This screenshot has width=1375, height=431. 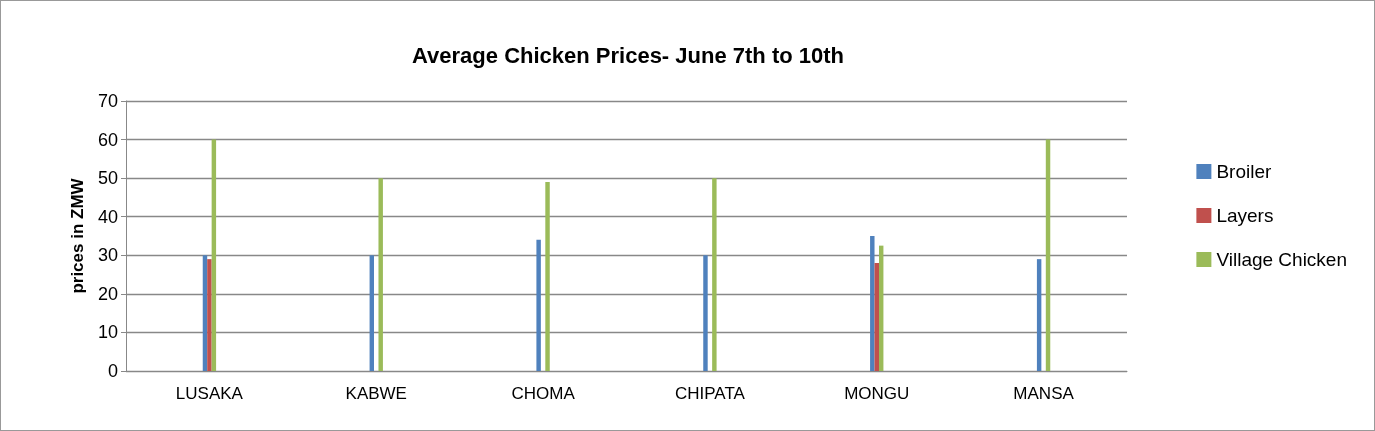 I want to click on x-tick-label: CHIPATA, so click(x=710, y=393).